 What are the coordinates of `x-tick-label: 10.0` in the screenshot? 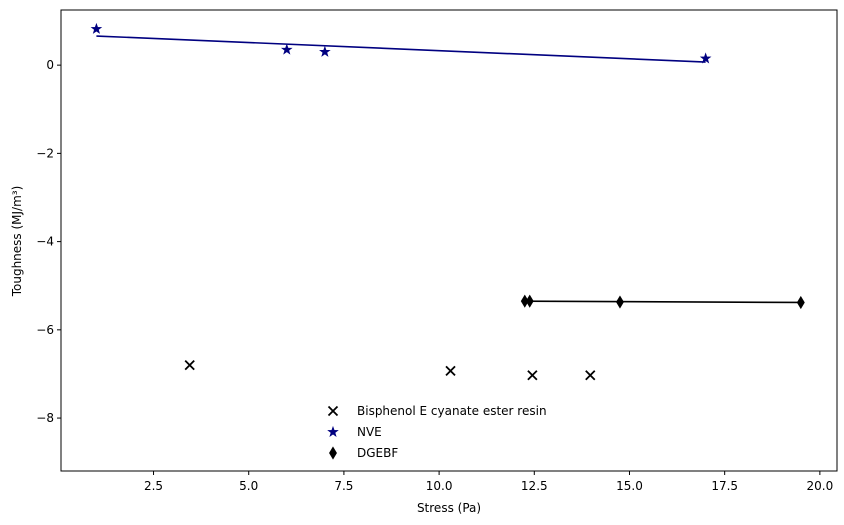 It's located at (439, 486).